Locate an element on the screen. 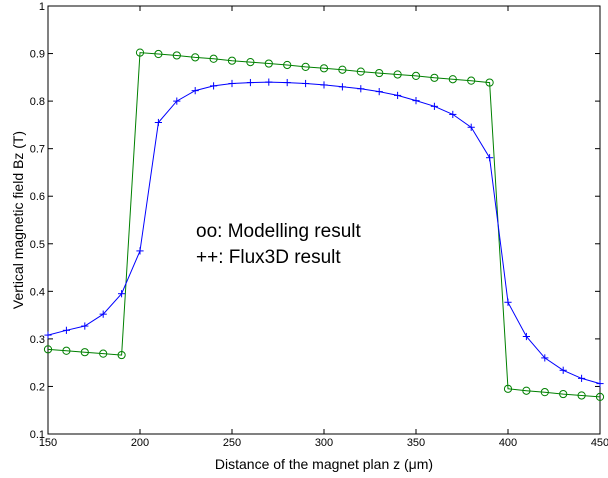  y-tick-label: 0.1 is located at coordinates (37, 435).